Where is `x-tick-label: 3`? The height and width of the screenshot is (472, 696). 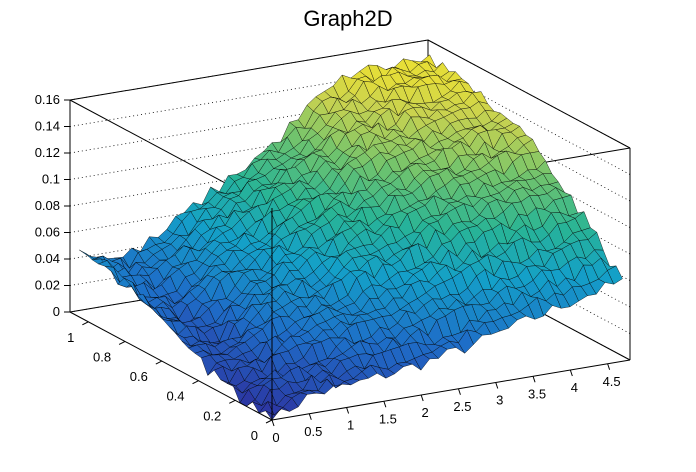 x-tick-label: 3 is located at coordinates (499, 400).